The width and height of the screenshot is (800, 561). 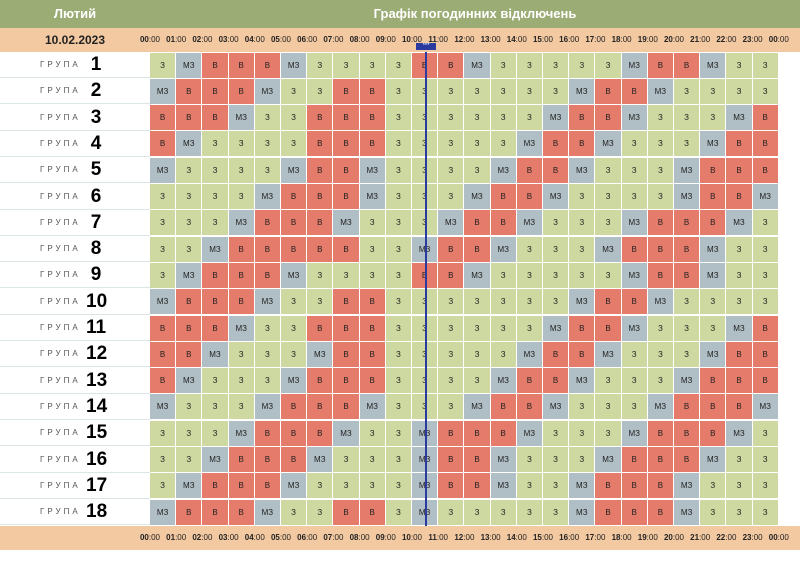 I want to click on hour-label: 06:00, so click(x=307, y=537).